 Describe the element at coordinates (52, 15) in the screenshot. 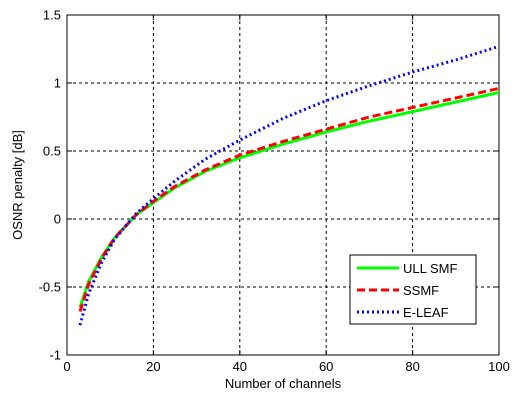

I see `y-tick-label: 1.5` at that location.